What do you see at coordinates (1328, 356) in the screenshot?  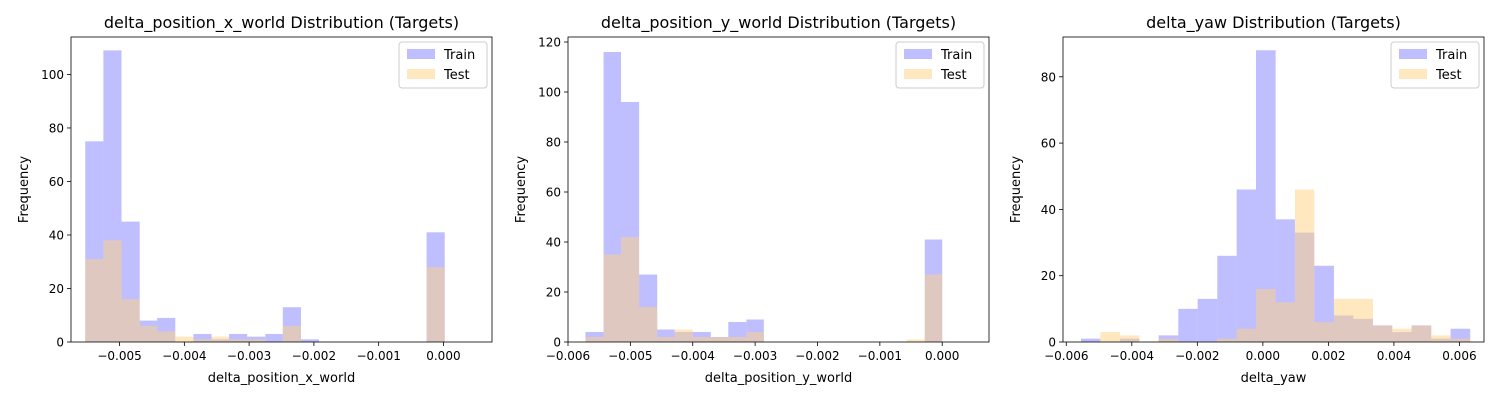 I see `x-tick-label: 0.002` at bounding box center [1328, 356].